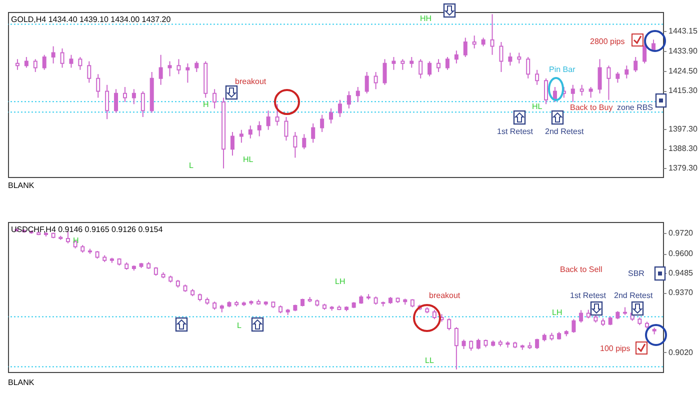 Image resolution: width=700 pixels, height=398 pixels. Describe the element at coordinates (683, 148) in the screenshot. I see `y-tick-label: 1388.30` at that location.